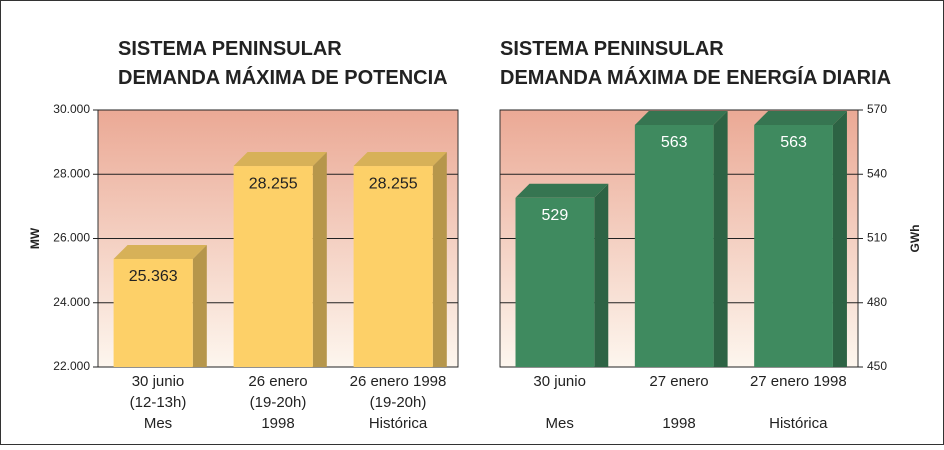 The image size is (944, 450). What do you see at coordinates (71, 238) in the screenshot?
I see `y-tick-label: 26.000` at bounding box center [71, 238].